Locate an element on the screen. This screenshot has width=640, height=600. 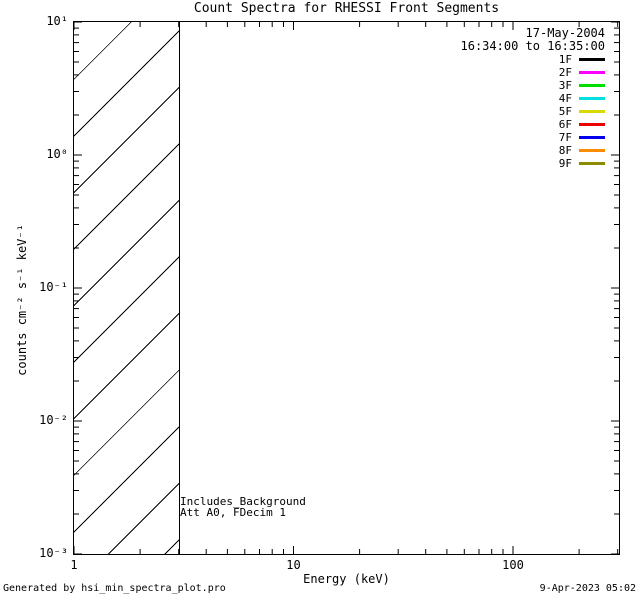
legend-entry-label: 2F is located at coordinates (565, 72).